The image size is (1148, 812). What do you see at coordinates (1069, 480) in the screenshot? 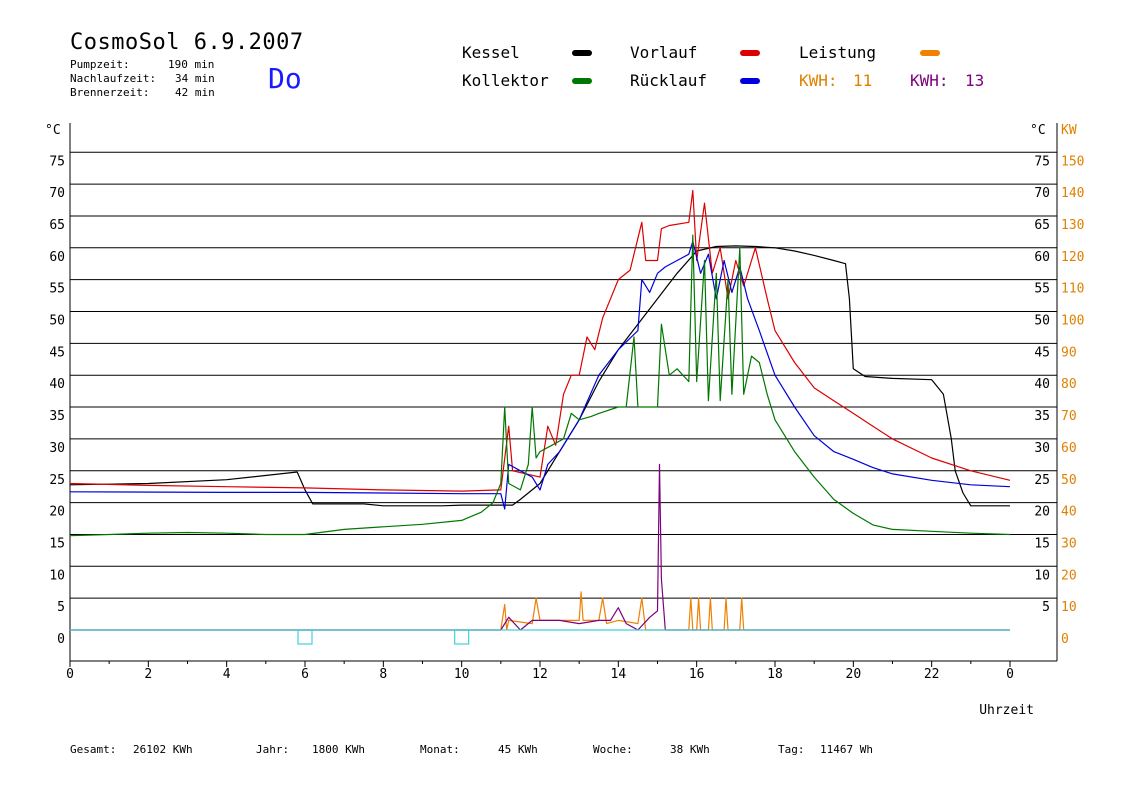
I see `y-tick-right-kw-50: 50` at bounding box center [1069, 480].